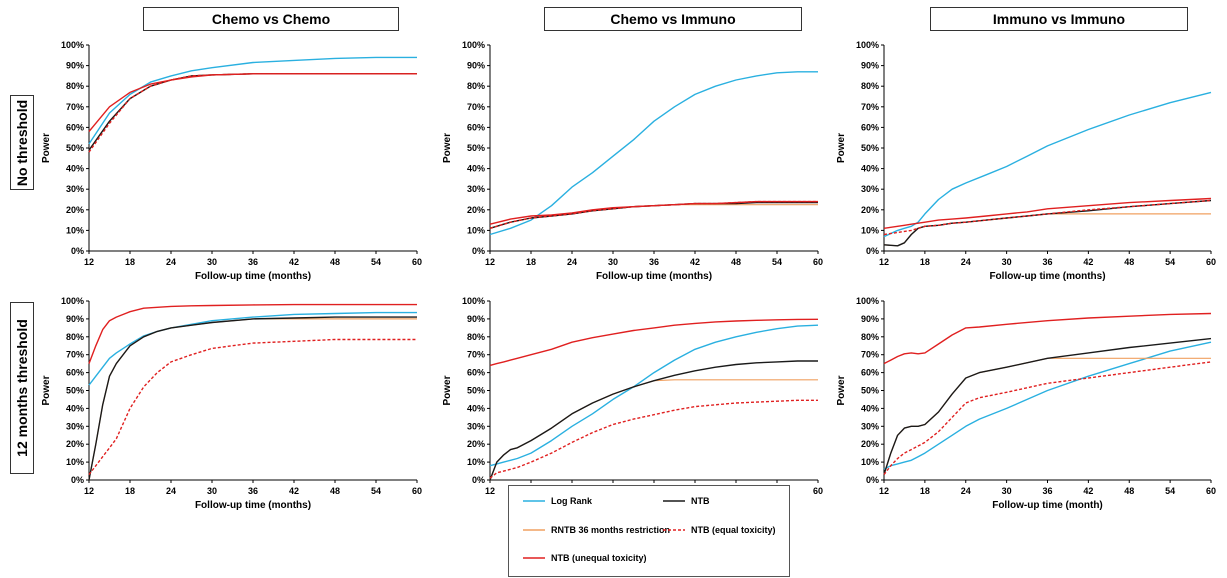 Image resolution: width=1227 pixels, height=578 pixels. I want to click on legend-swatch-ntb, so click(674, 501).